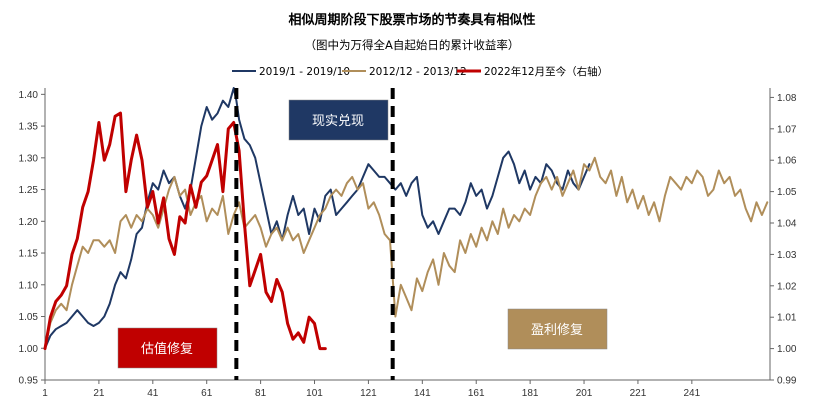 This screenshot has height=415, width=825. What do you see at coordinates (29, 190) in the screenshot?
I see `y-tick-label-left: 1.25` at bounding box center [29, 190].